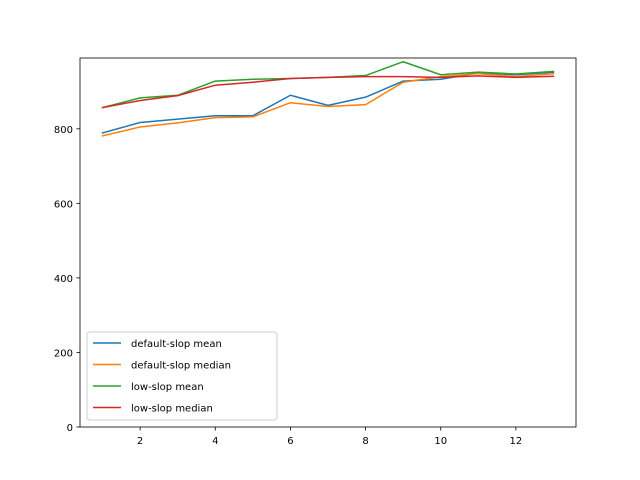  I want to click on y-tick-label: 400, so click(63, 279).